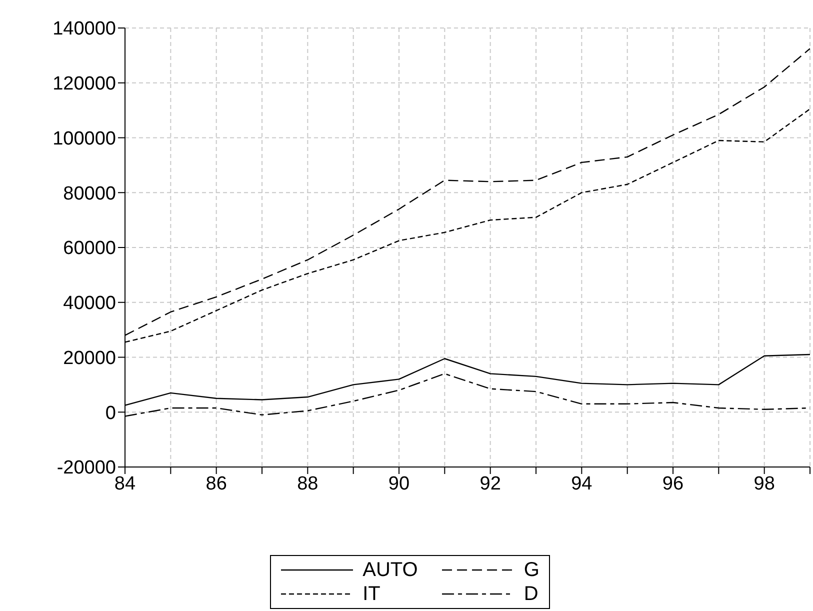  Describe the element at coordinates (89, 193) in the screenshot. I see `y-tick-label: 80000` at that location.